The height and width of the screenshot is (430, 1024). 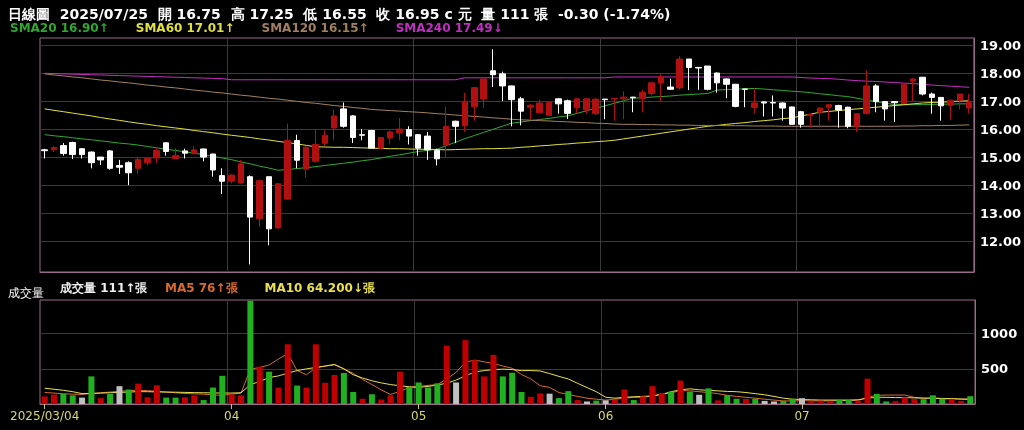 I want to click on y-tick-label: 17.00, so click(x=1000, y=101).